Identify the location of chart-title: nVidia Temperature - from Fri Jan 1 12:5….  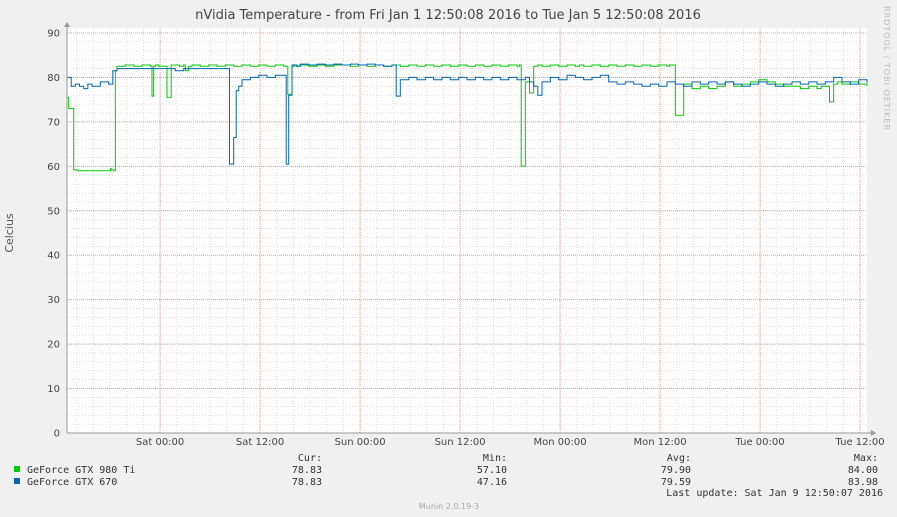
(448, 15).